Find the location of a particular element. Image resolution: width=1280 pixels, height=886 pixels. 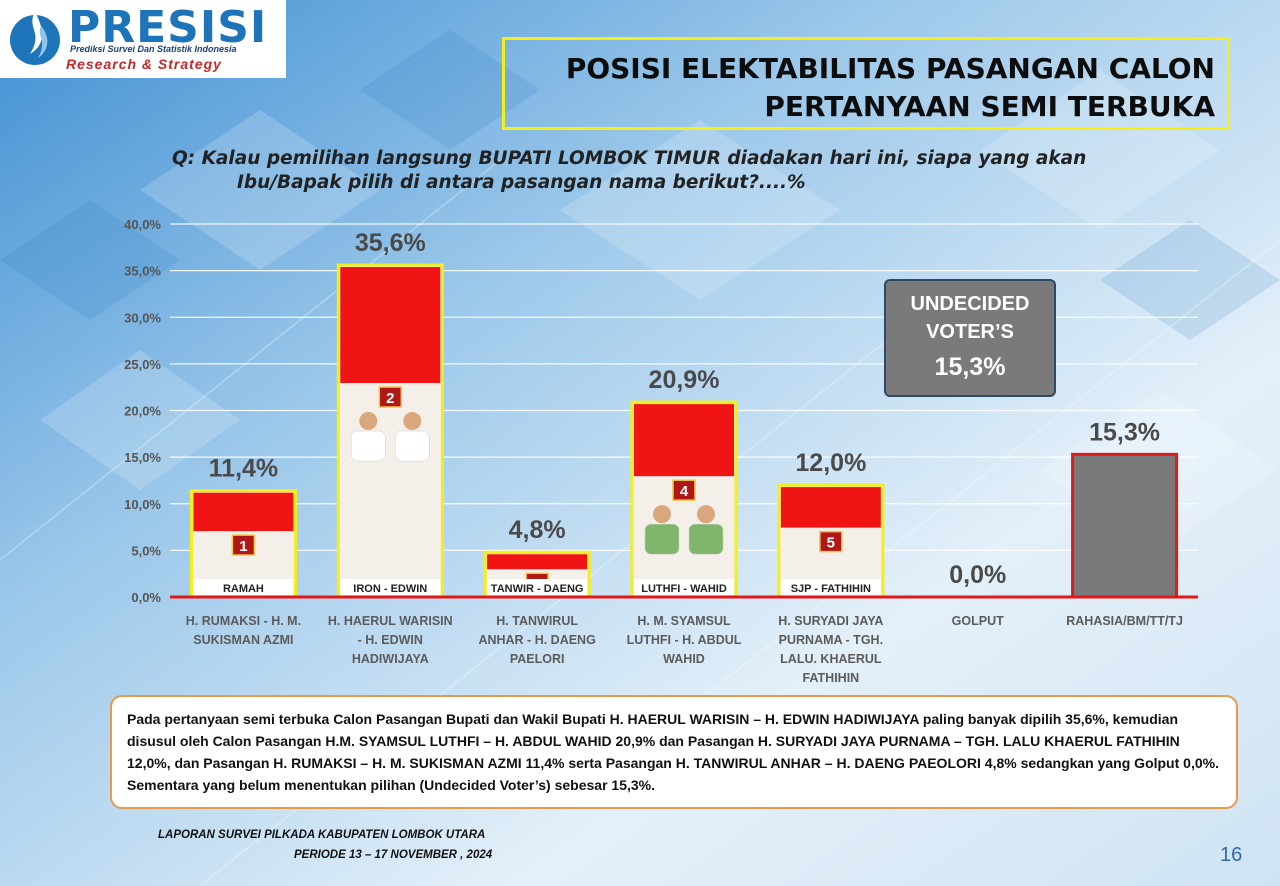

poster-caption: TANWIR - DAENG is located at coordinates (537, 589).